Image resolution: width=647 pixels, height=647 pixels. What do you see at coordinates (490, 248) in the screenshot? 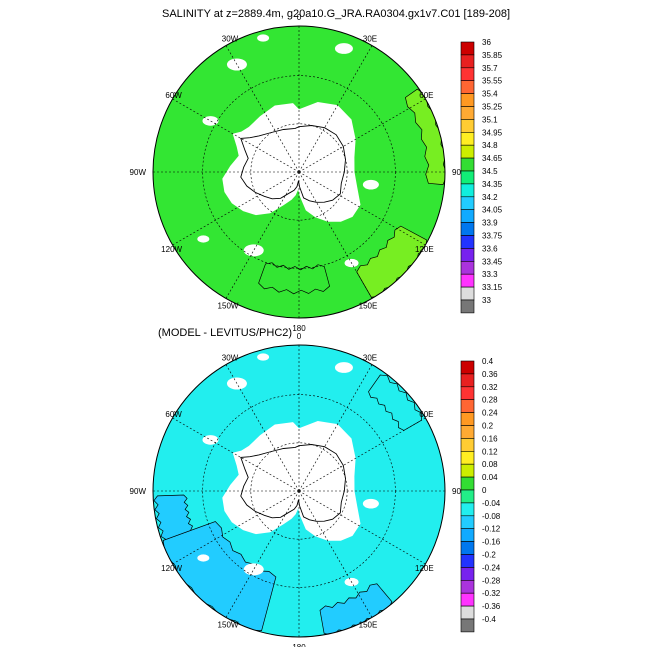
I see `colorbar-tick-label: 33.6` at bounding box center [490, 248].